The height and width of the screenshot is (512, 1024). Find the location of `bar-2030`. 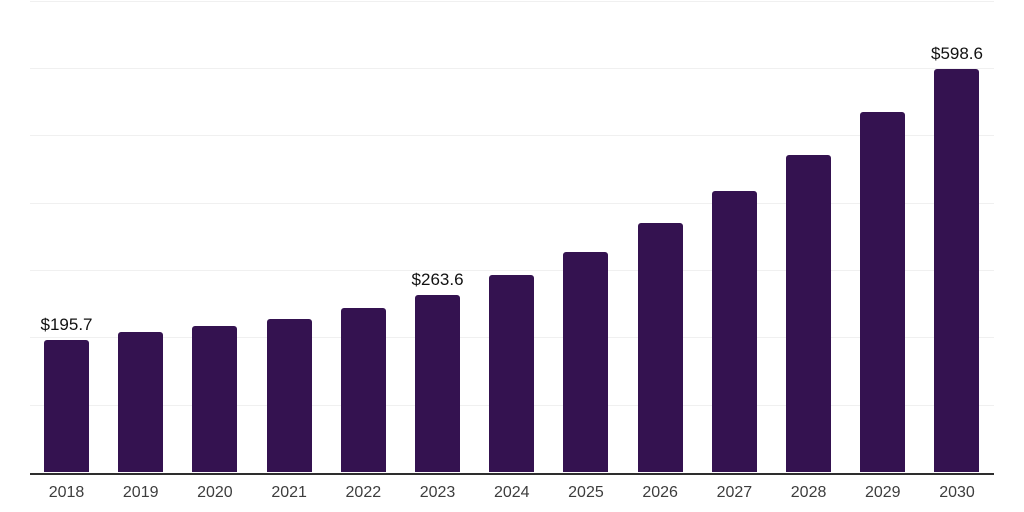

bar-2030 is located at coordinates (957, 270).